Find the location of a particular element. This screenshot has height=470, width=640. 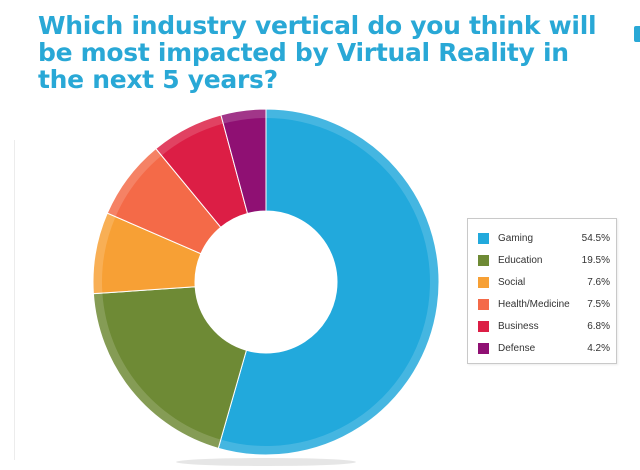

edge-tab is located at coordinates (637, 34).